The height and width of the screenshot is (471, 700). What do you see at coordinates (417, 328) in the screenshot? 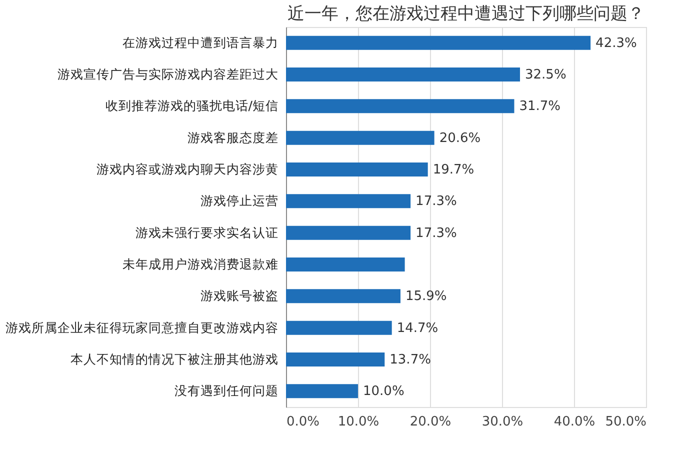
I see `data-label: 14.7%` at bounding box center [417, 328].